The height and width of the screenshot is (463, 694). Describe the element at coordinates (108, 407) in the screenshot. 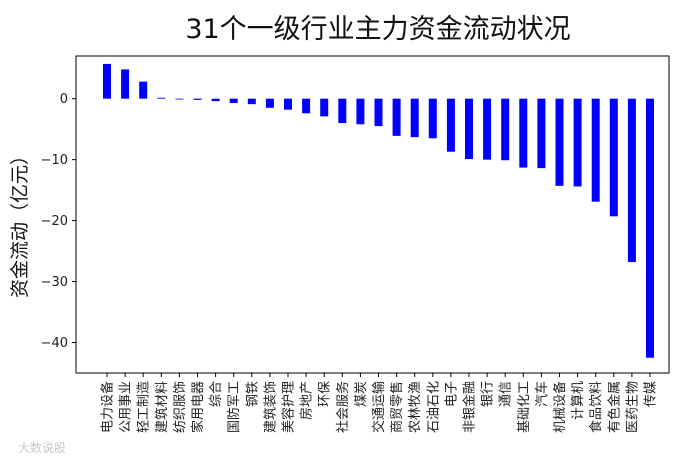

I see `x-tick-label: 电力设备` at that location.